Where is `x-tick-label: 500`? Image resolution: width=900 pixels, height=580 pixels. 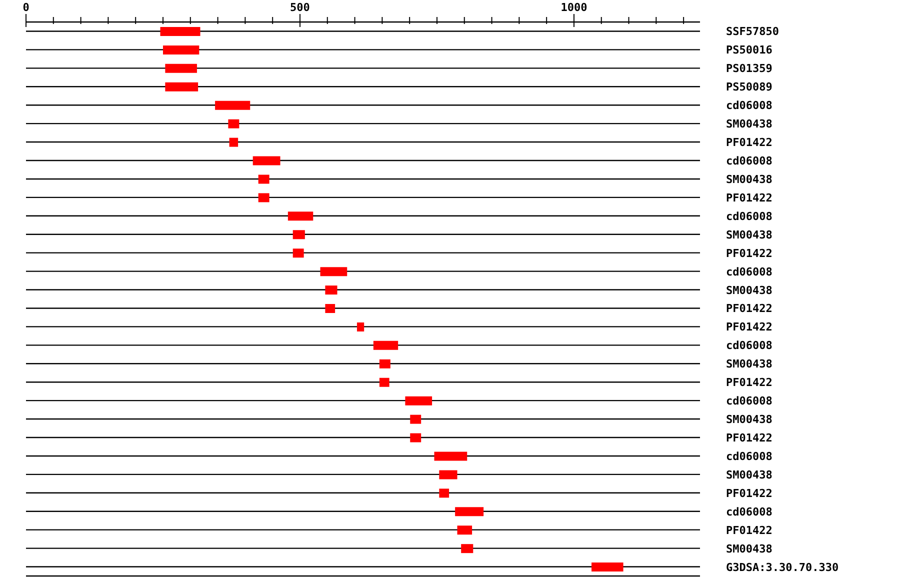
x-tick-label: 500 is located at coordinates (300, 7).